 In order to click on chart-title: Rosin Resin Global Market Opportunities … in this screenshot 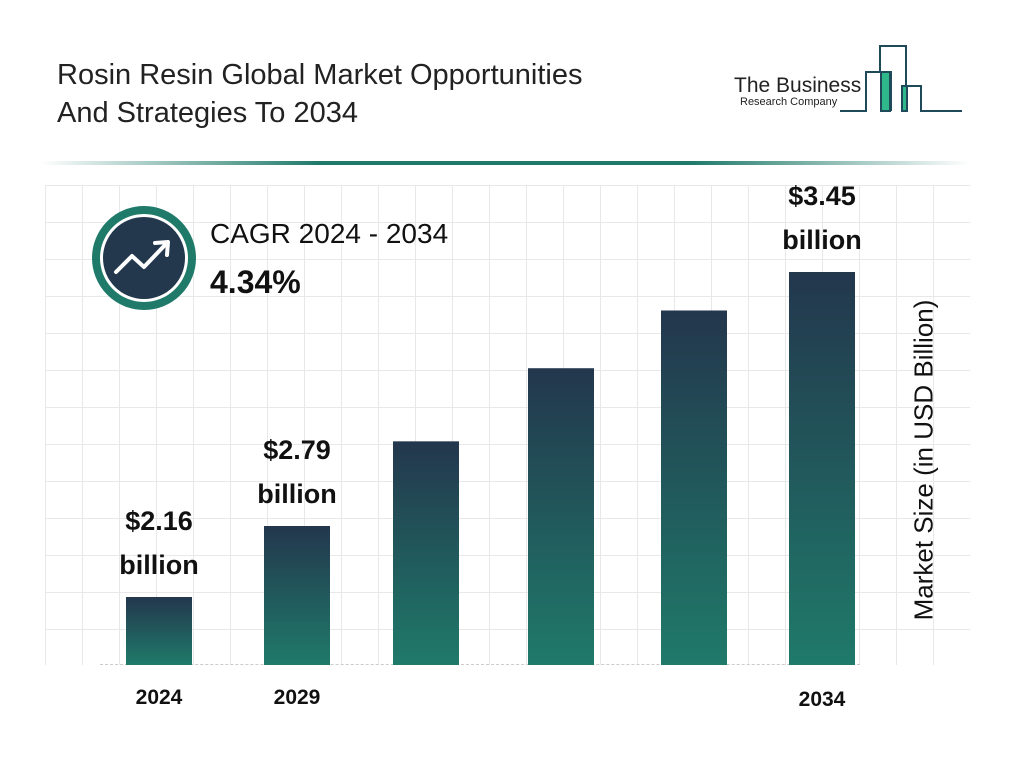, I will do `click(319, 94)`.